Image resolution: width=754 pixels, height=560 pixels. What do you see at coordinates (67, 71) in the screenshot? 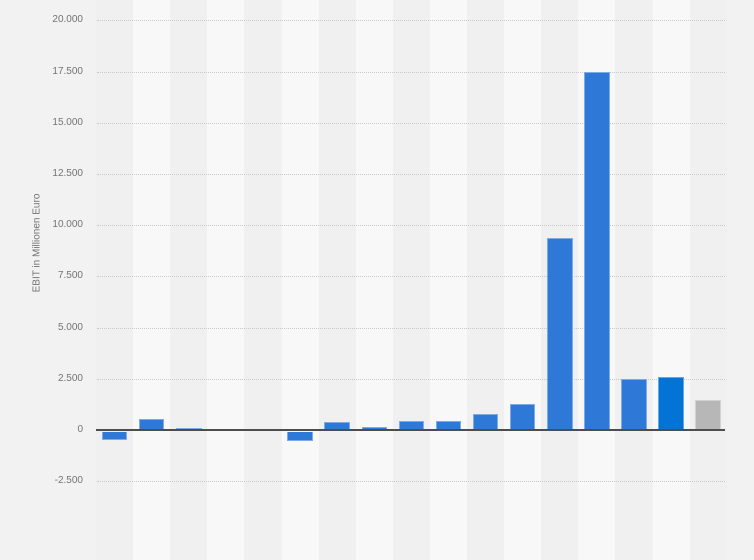
I see `y-tick-label: 17.500` at bounding box center [67, 71].